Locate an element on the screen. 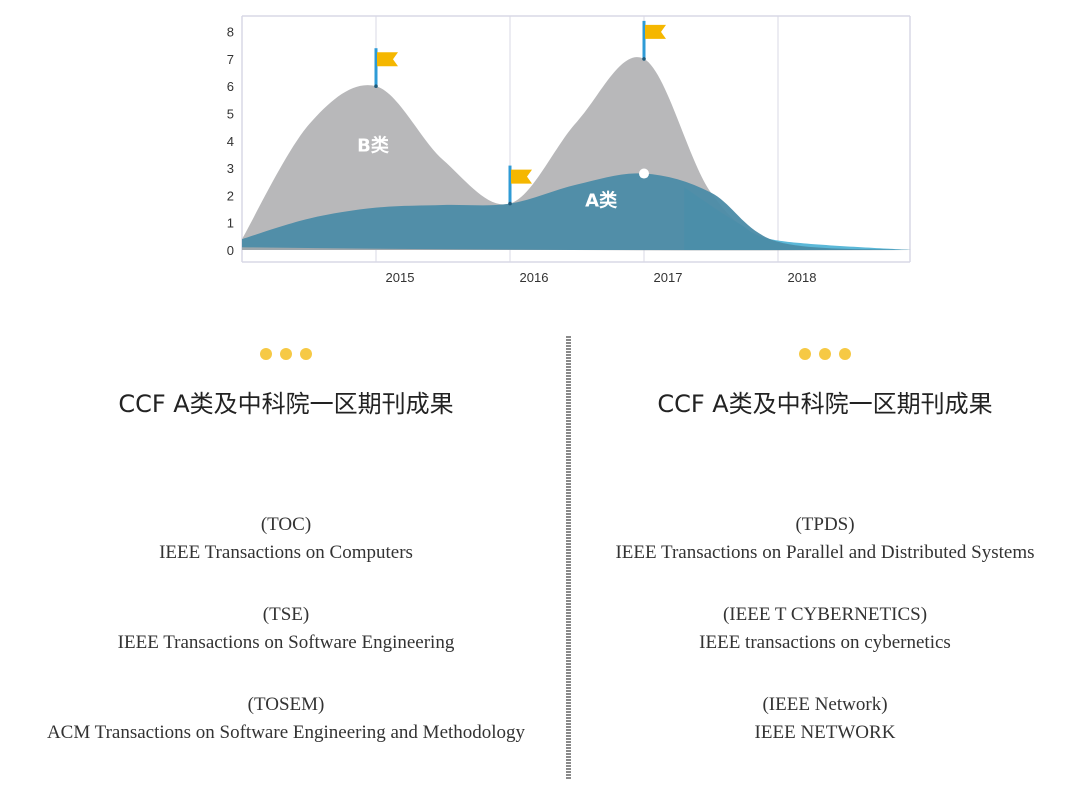  y-tick-label: 2 is located at coordinates (230, 195).